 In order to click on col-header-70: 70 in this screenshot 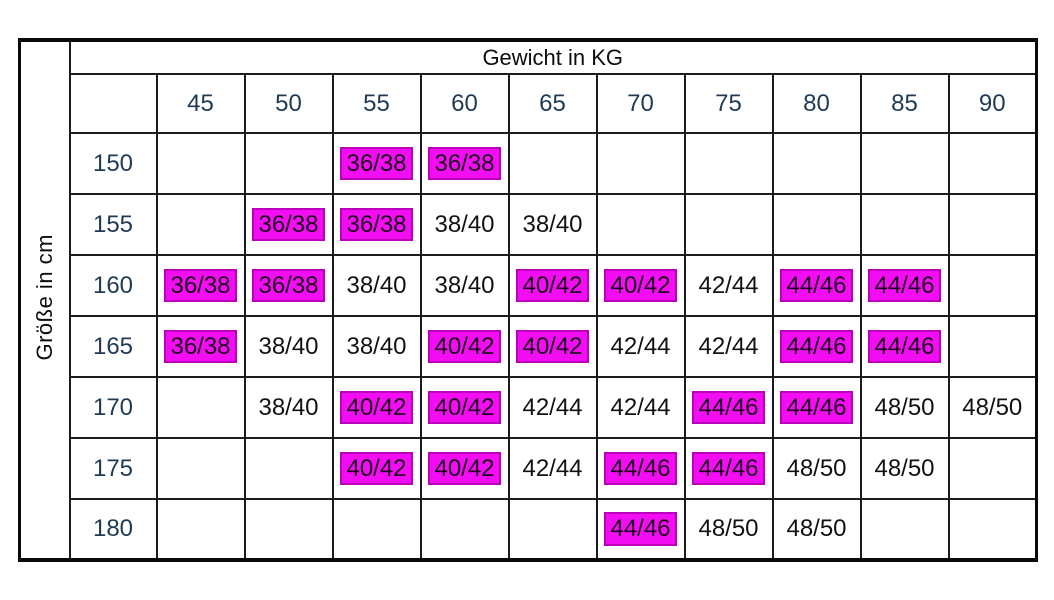, I will do `click(640, 103)`.